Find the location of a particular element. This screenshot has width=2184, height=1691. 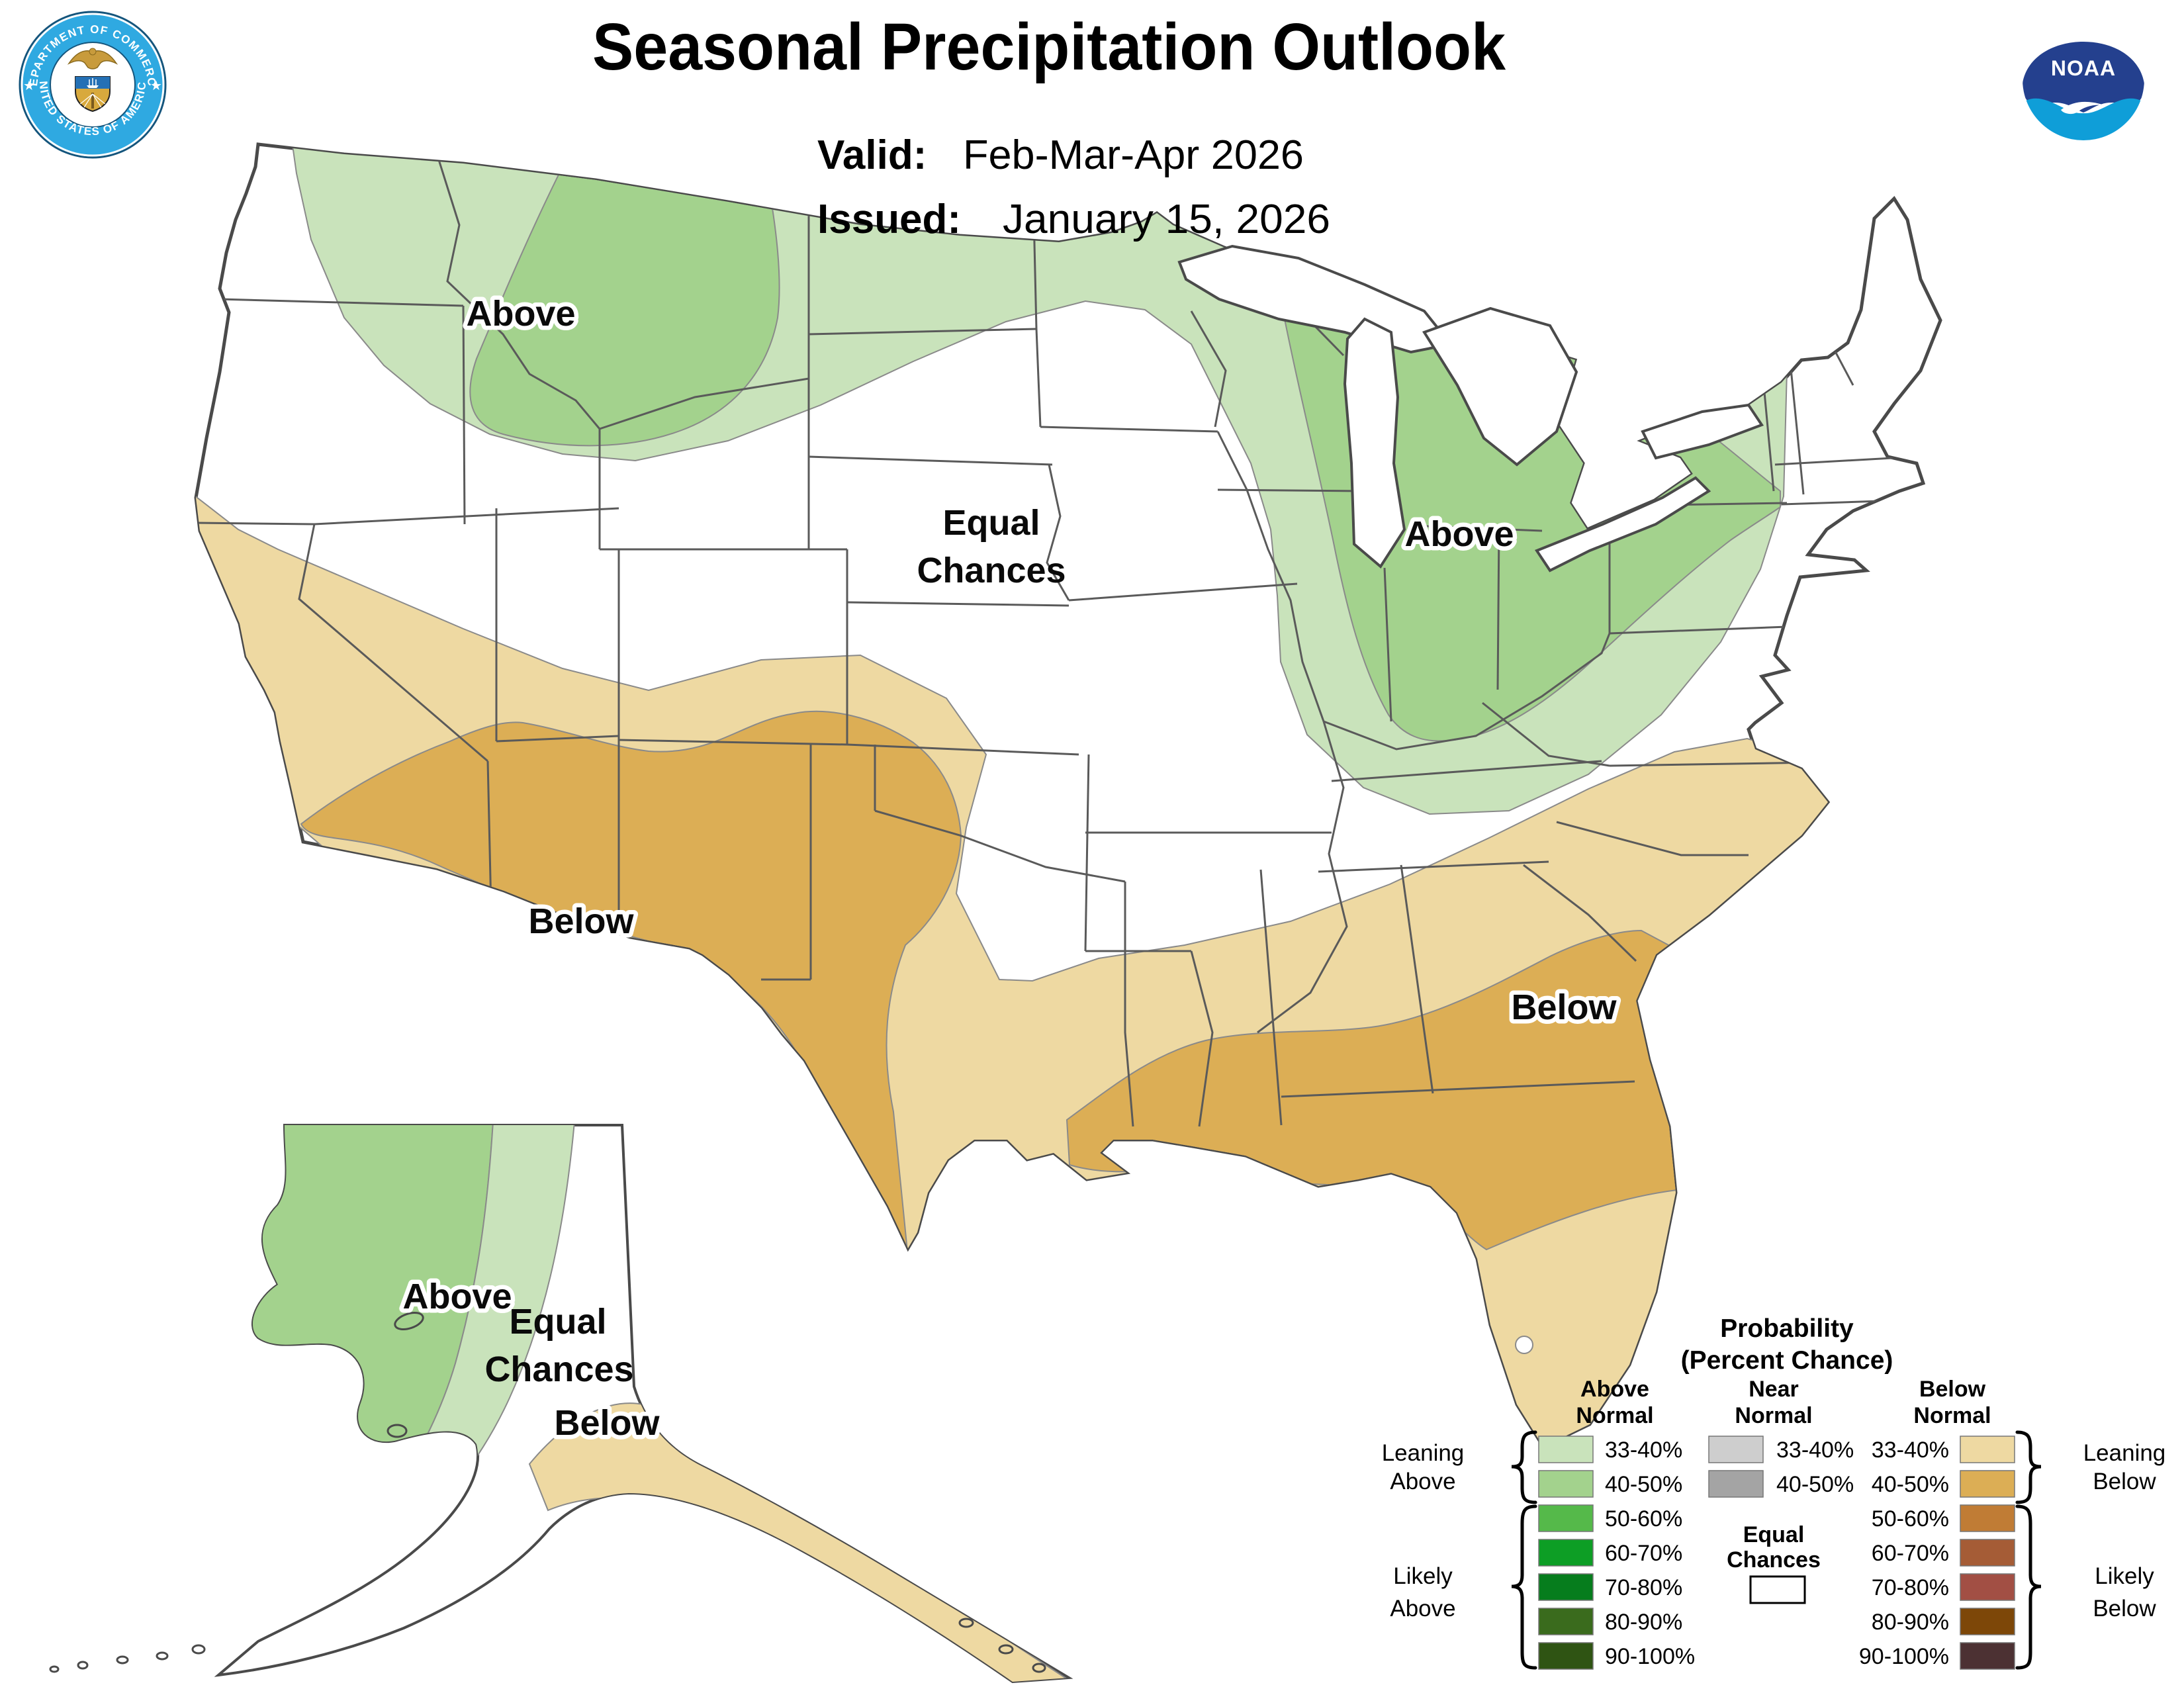

range-near-40-50: 40-50% is located at coordinates (1815, 1485).